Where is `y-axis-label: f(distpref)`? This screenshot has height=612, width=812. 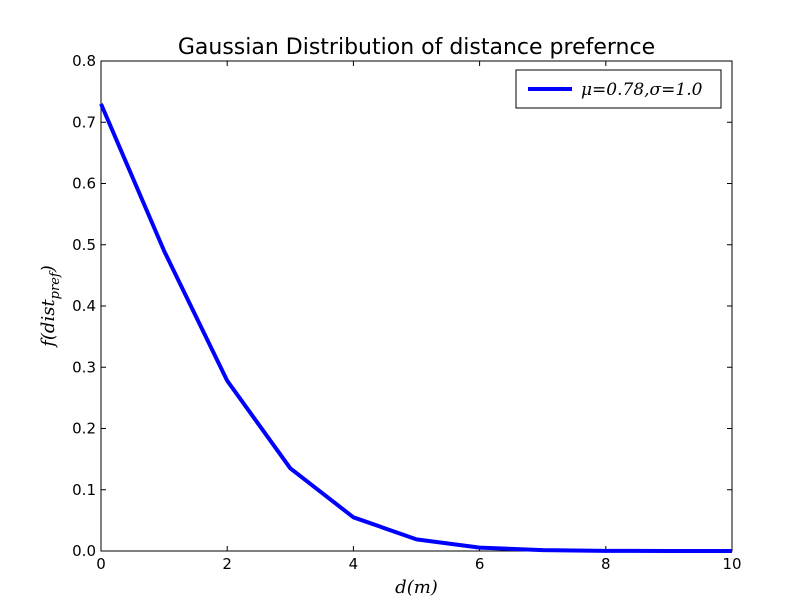
y-axis-label: f(distpref) is located at coordinates (50, 307).